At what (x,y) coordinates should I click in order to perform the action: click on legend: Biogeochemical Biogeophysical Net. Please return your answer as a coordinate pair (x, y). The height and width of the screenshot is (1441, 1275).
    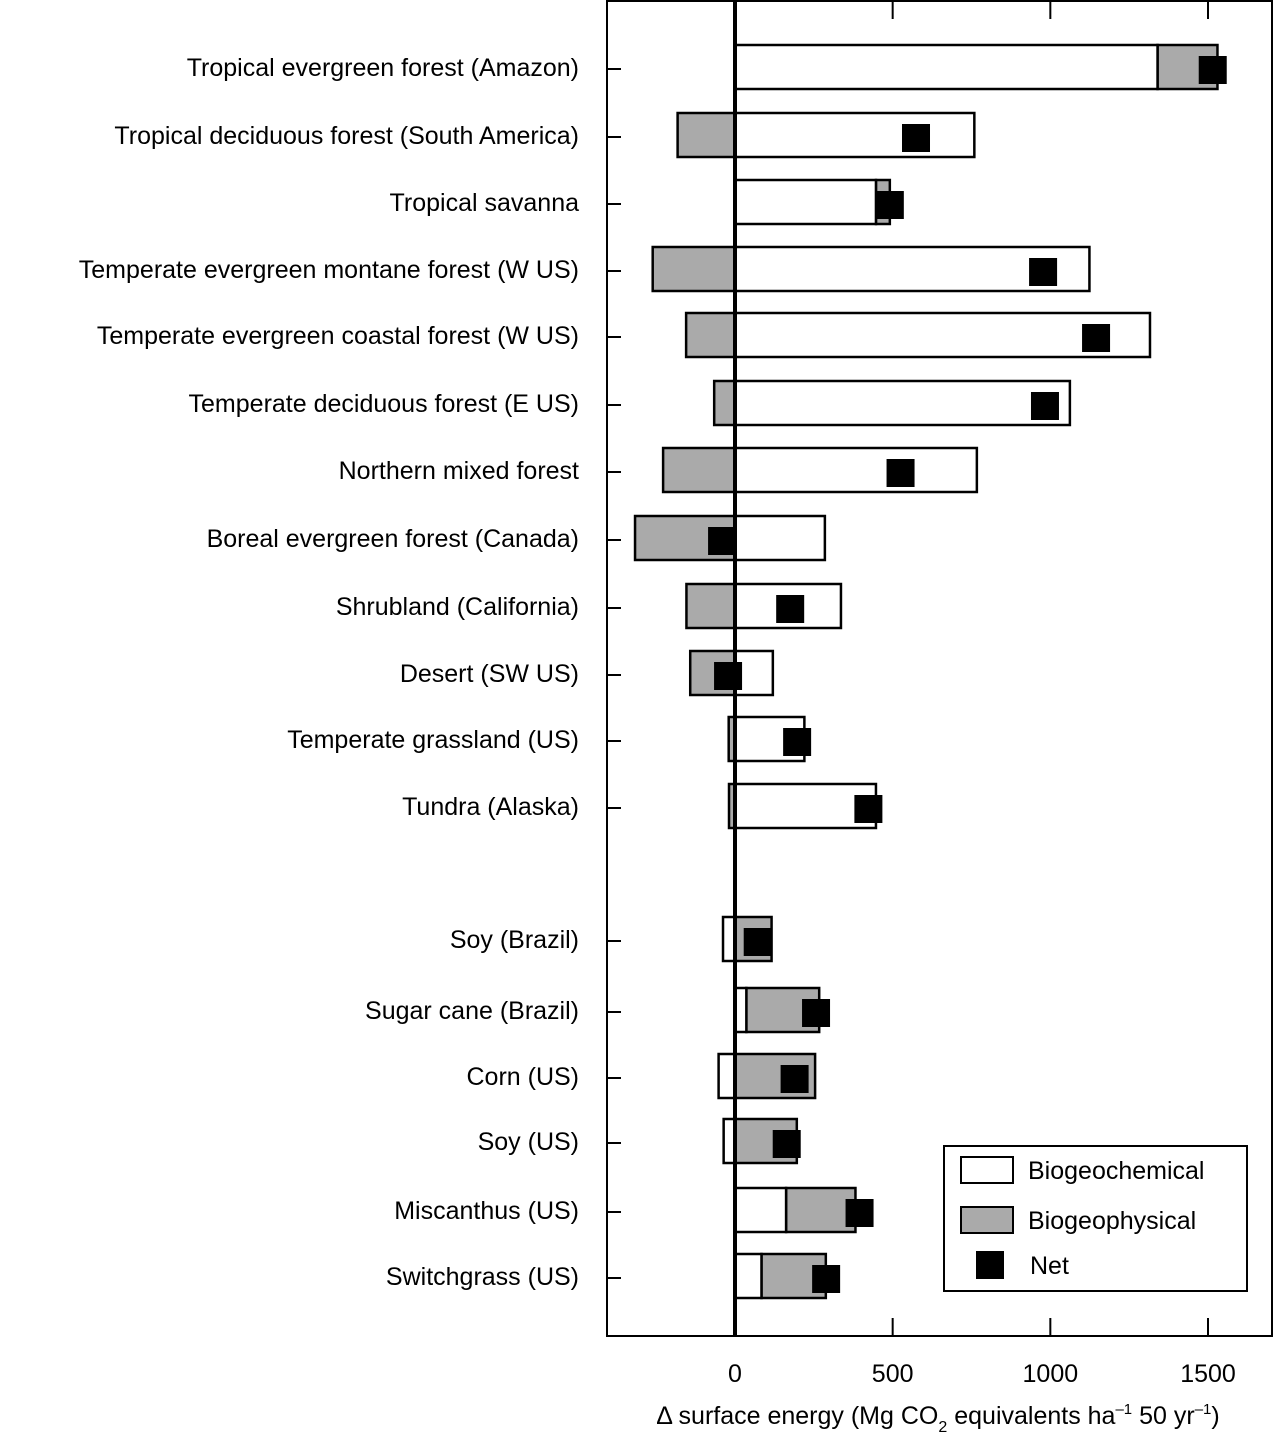
    Looking at the image, I should click on (1095, 1218).